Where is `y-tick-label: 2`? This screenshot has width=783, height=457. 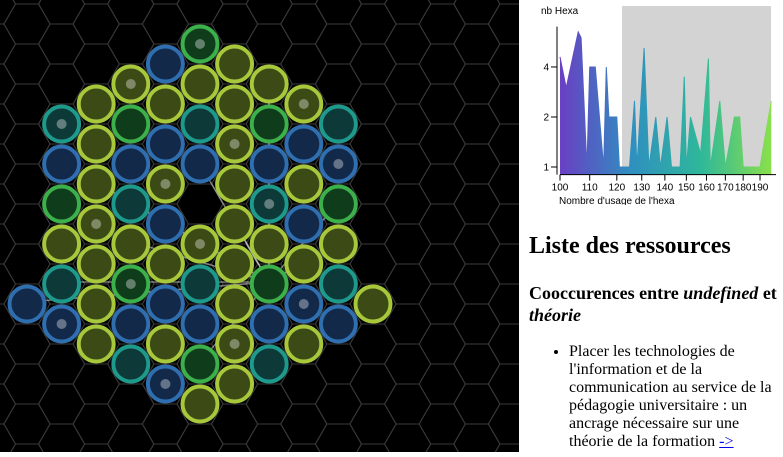
y-tick-label: 2 is located at coordinates (546, 117).